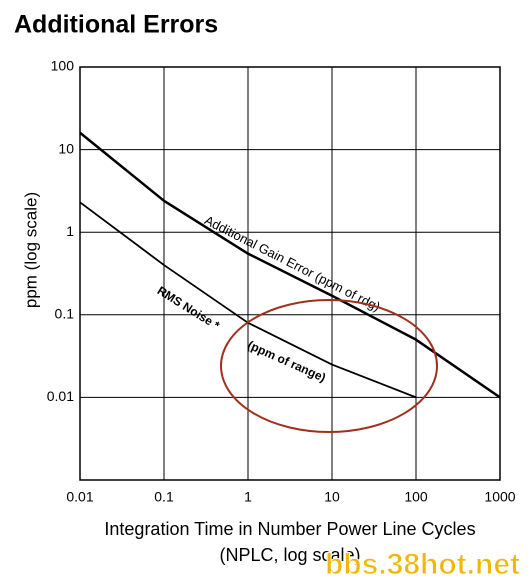  I want to click on y-tick-label: 100, so click(63, 66).